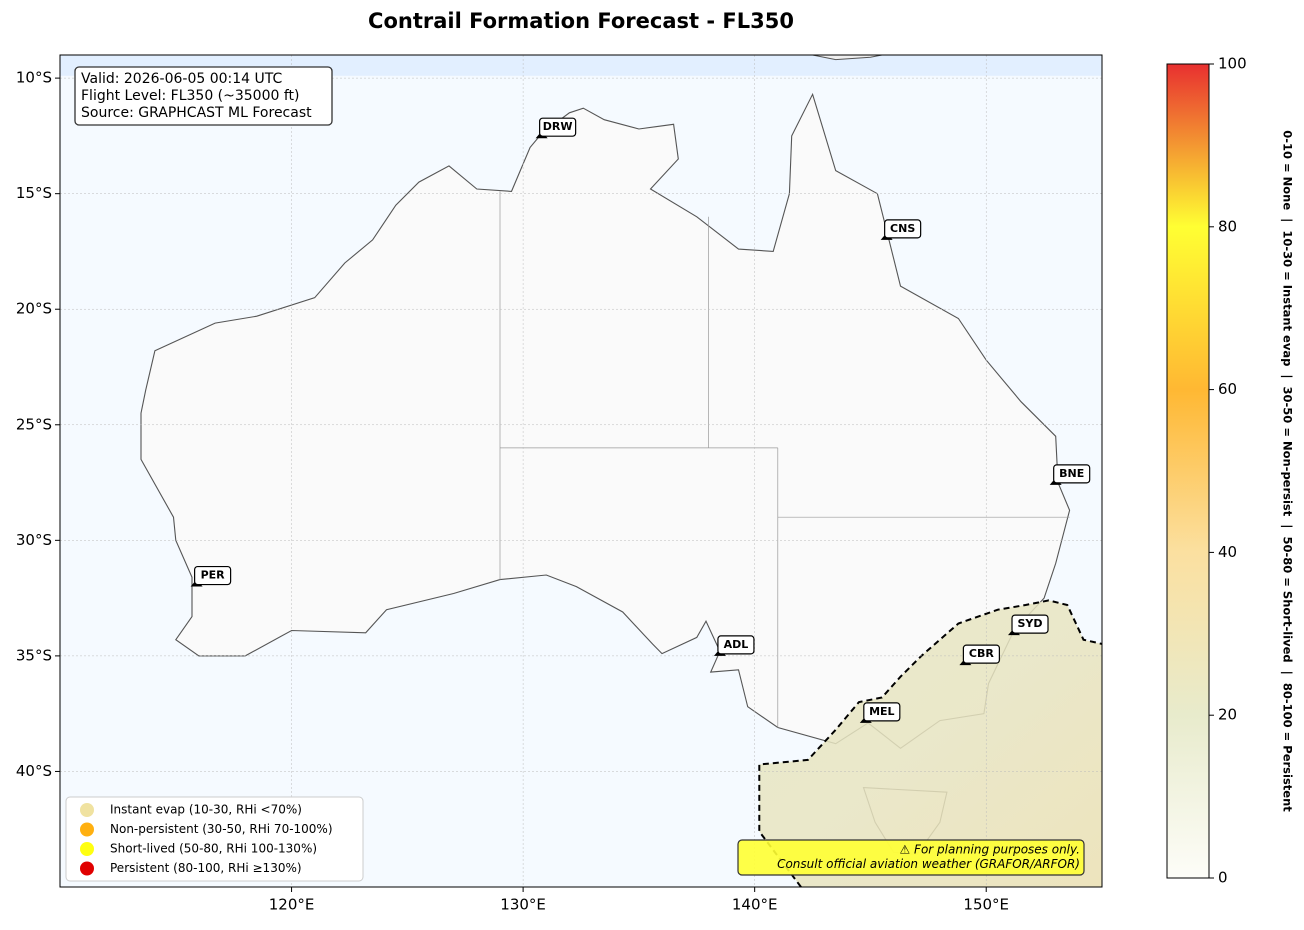  Describe the element at coordinates (206, 868) in the screenshot. I see `legend-label: Persistent (80-100, RHi ≥130%)` at that location.